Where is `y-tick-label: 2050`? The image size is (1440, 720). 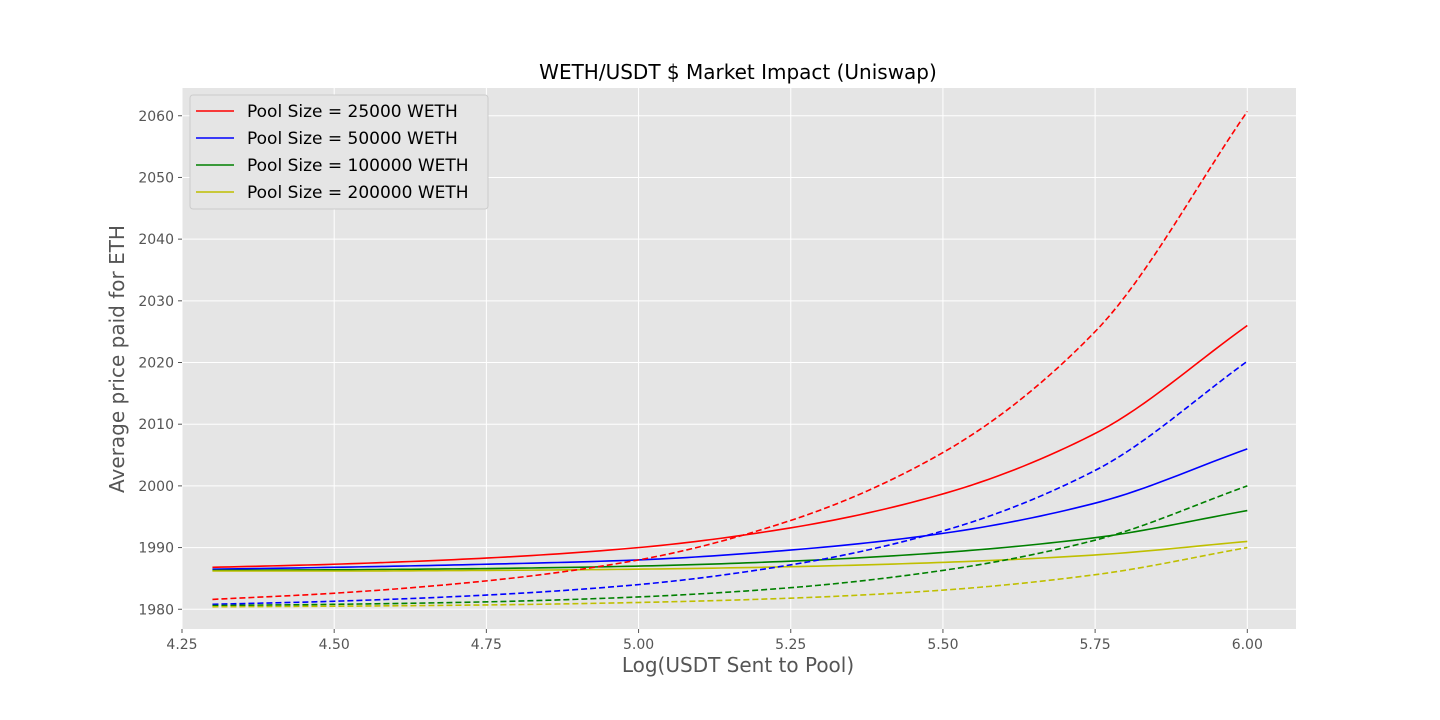 y-tick-label: 2050 is located at coordinates (156, 178).